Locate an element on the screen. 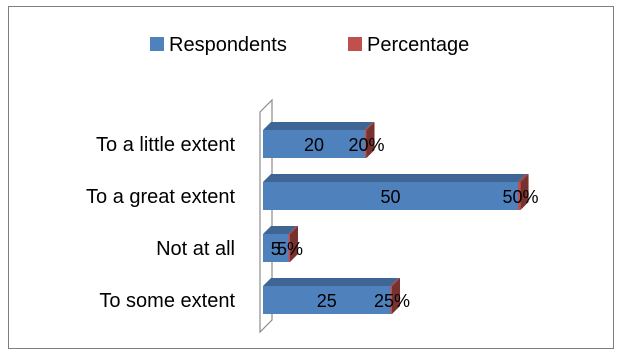 The image size is (624, 360). data-label-percentage-to-a-little-extent: 20% is located at coordinates (366, 145).